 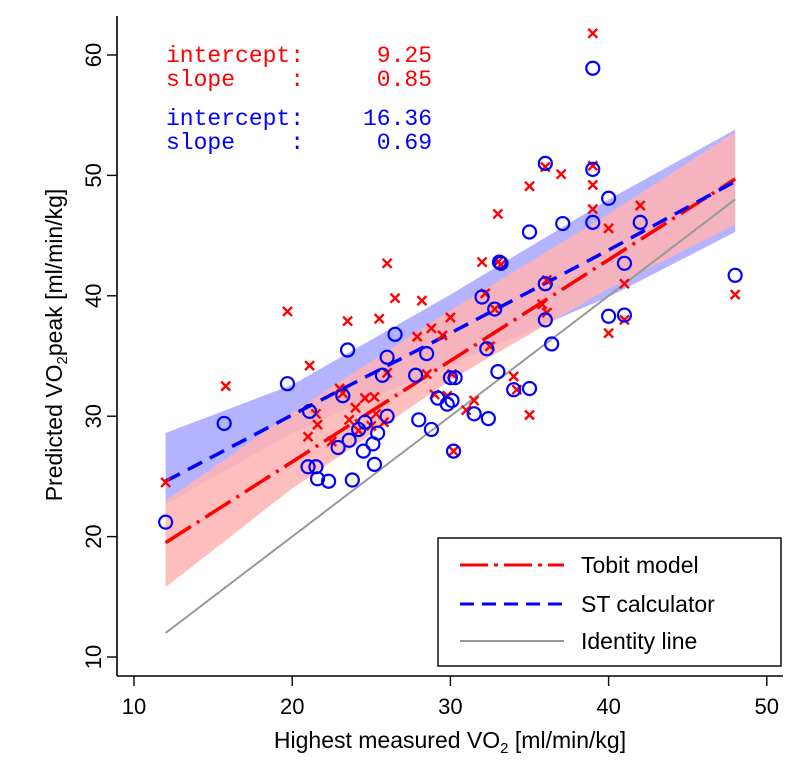 I want to click on legend-label-st: ST calculator, so click(x=648, y=604).